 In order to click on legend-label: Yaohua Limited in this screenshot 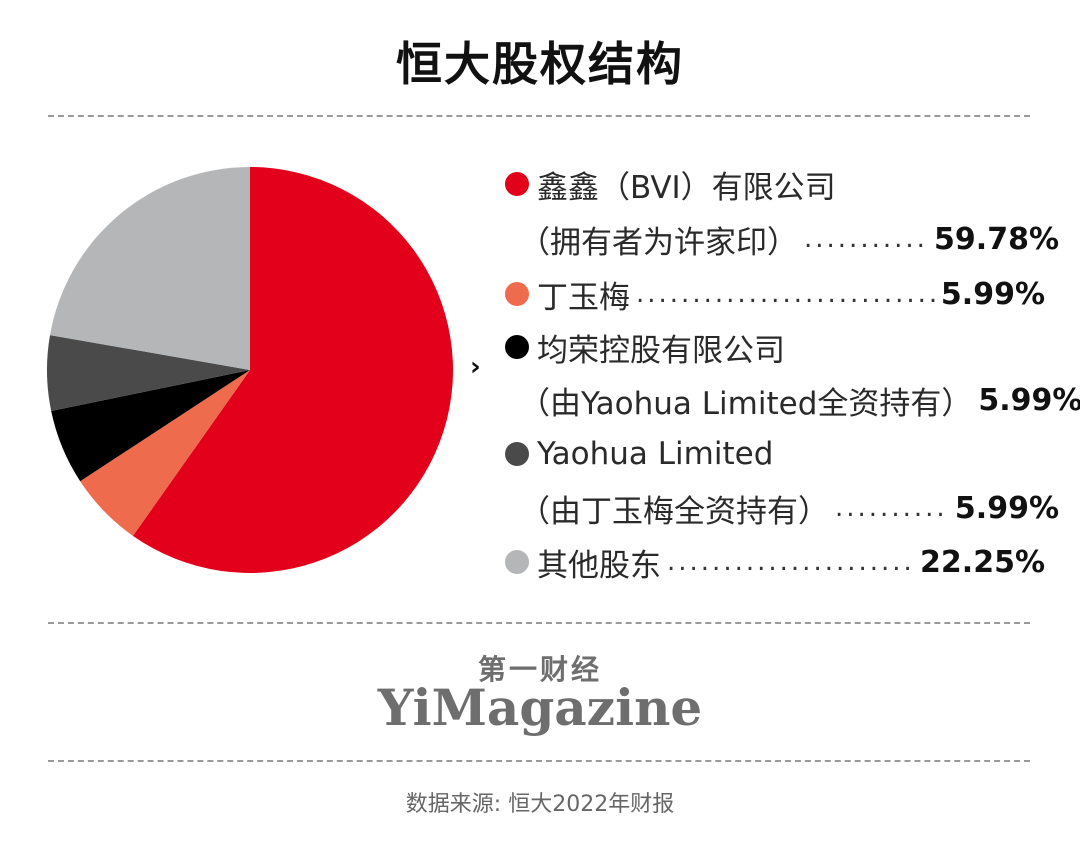, I will do `click(655, 454)`.